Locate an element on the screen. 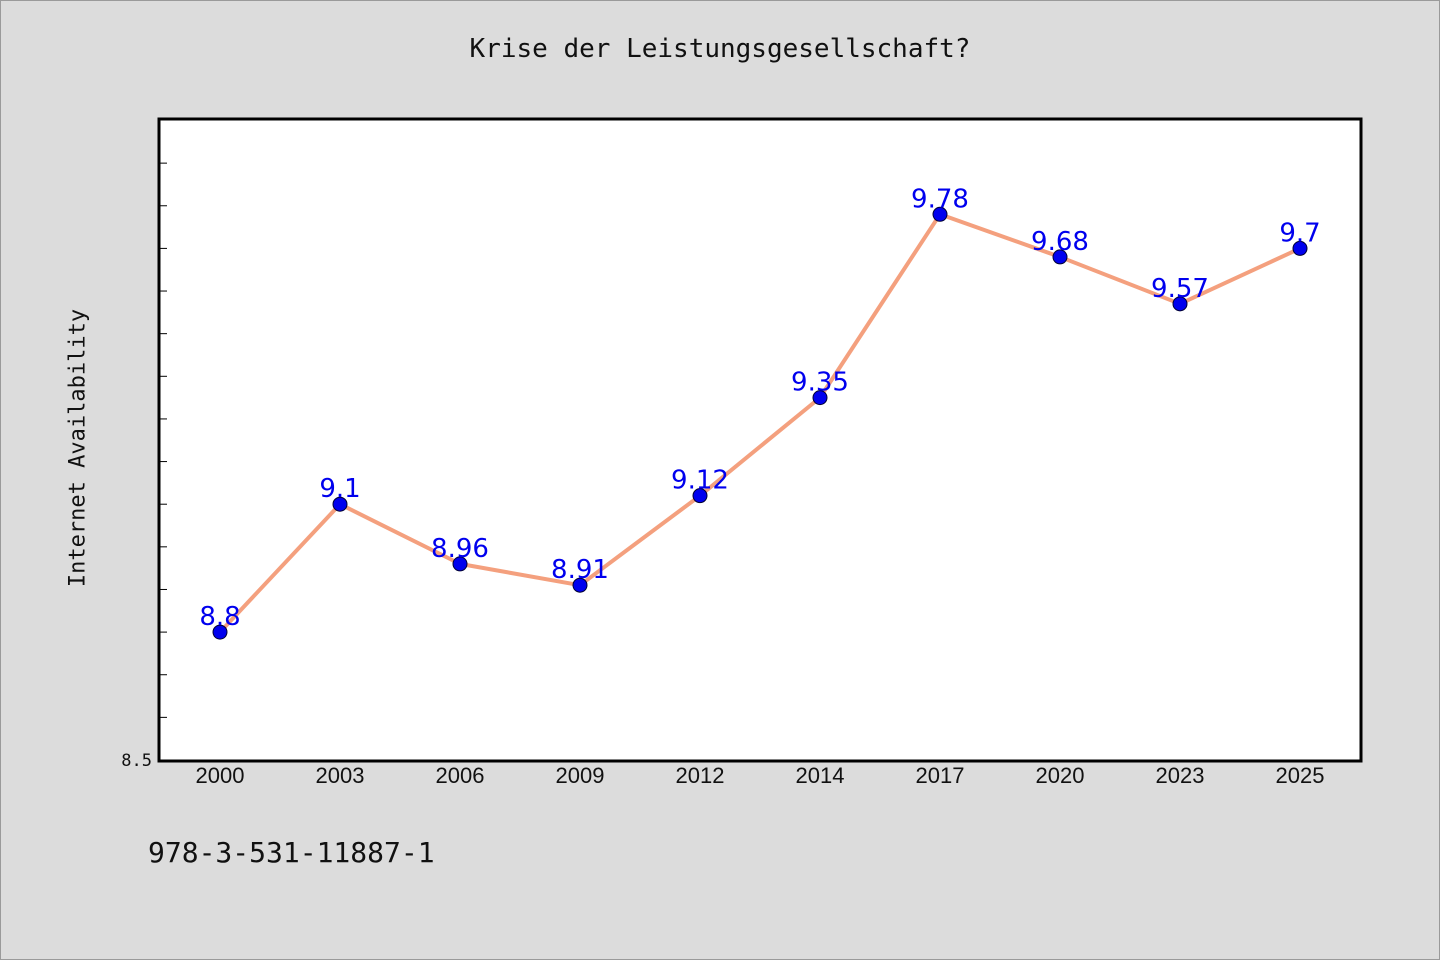 The image size is (1440, 960). data-label: 8.91 is located at coordinates (580, 570).